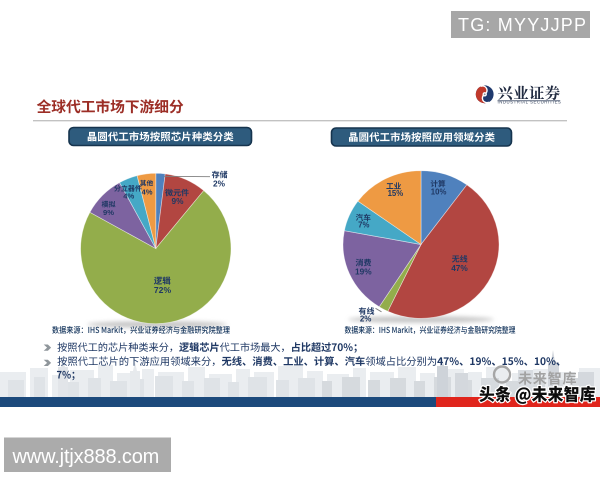 This screenshot has height=480, width=600. What do you see at coordinates (86, 457) in the screenshot?
I see `svg-text: www.jtjx888.com` at bounding box center [86, 457].